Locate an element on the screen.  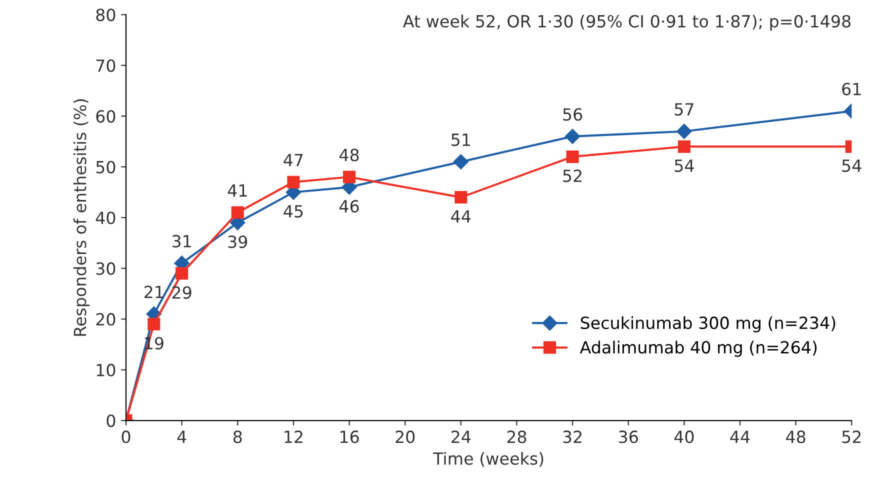
x-tick-label: 32 is located at coordinates (572, 437).